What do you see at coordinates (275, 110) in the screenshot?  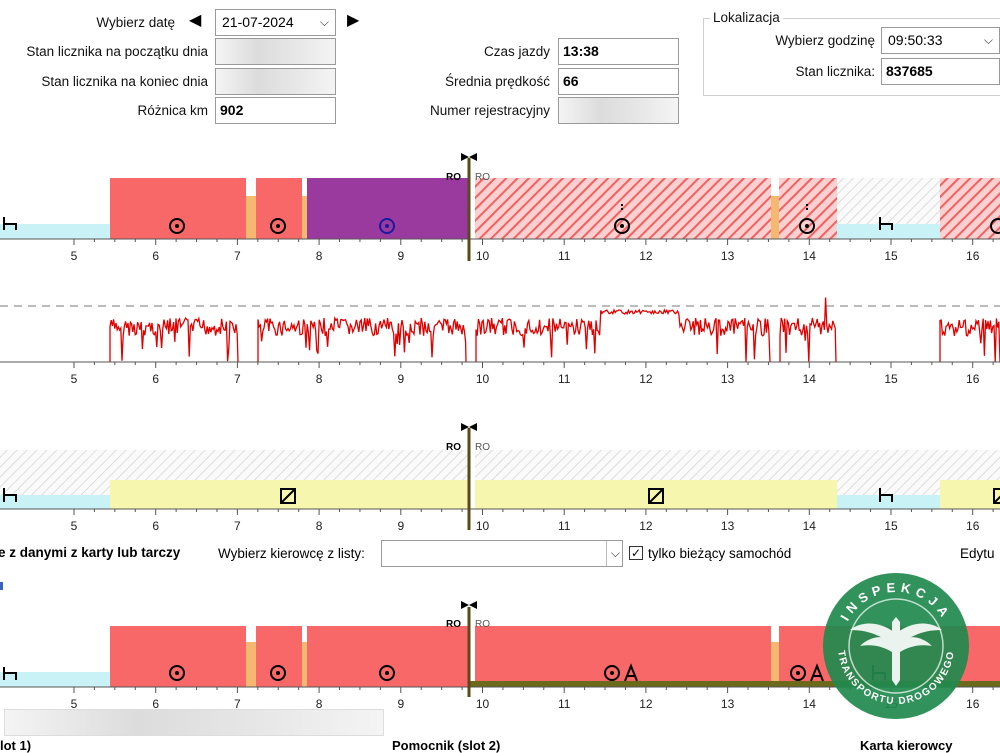 I see `km-diff-field: 902` at bounding box center [275, 110].